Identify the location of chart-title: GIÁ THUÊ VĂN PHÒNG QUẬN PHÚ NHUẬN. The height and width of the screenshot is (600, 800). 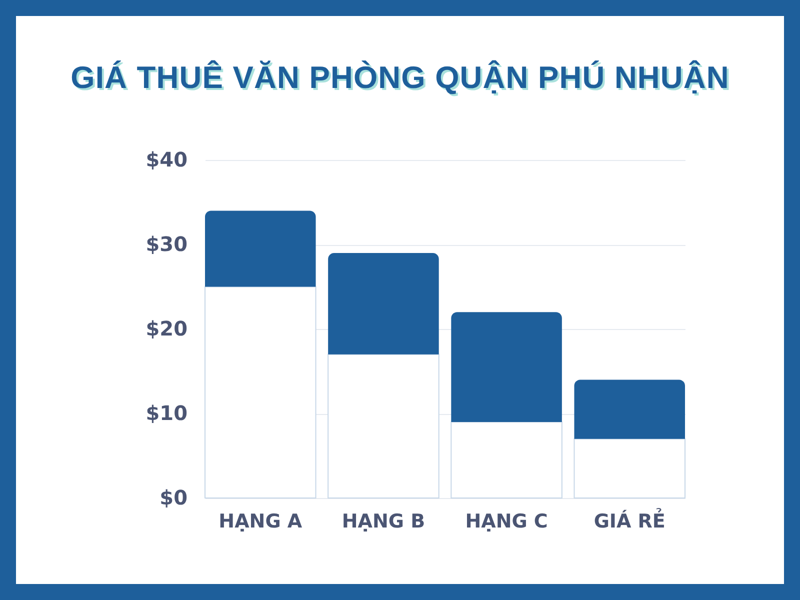
(400, 78).